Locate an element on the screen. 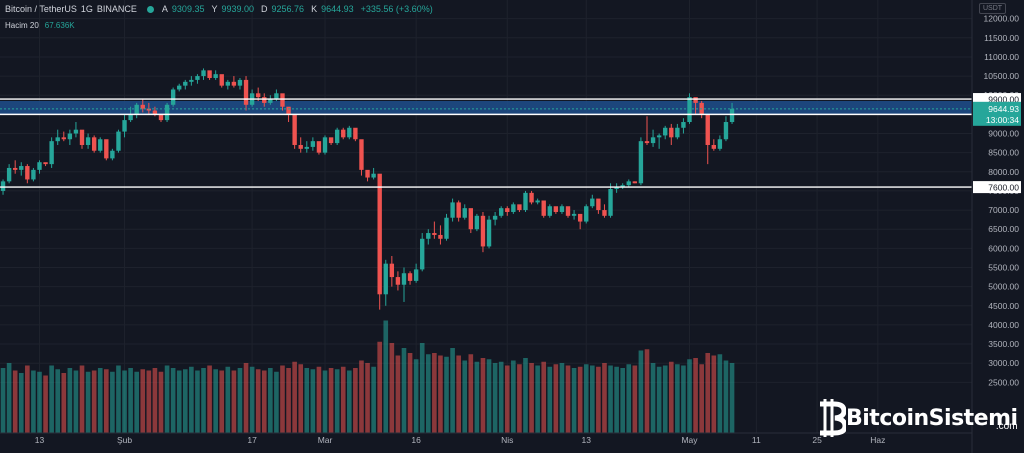 The height and width of the screenshot is (453, 1024). support-zone-rect is located at coordinates (486, 107).